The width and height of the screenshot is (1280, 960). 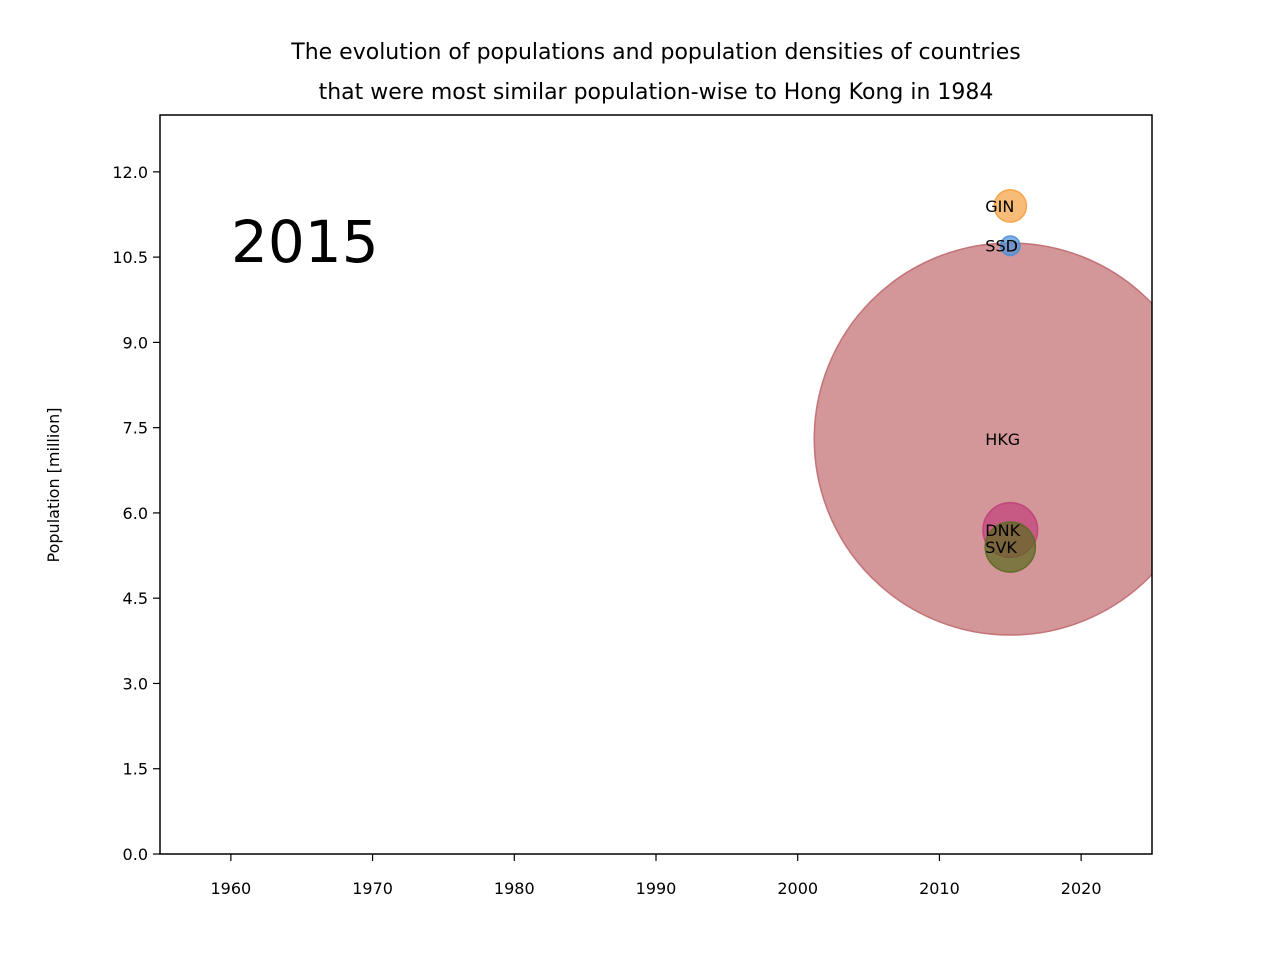 I want to click on bubble-label-dnk: DNK, so click(x=1002, y=530).